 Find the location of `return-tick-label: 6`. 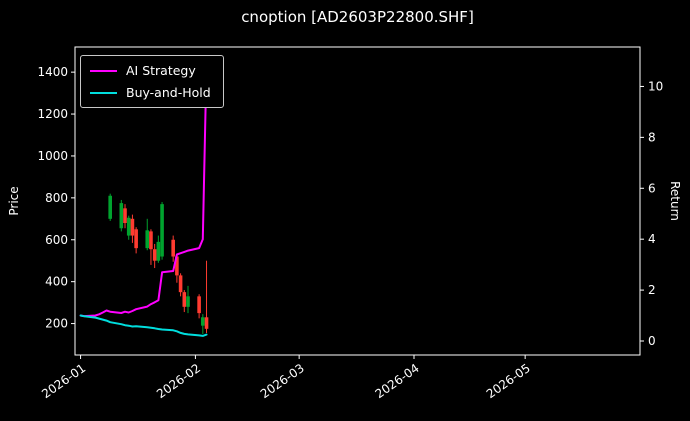

return-tick-label: 6 is located at coordinates (652, 188).